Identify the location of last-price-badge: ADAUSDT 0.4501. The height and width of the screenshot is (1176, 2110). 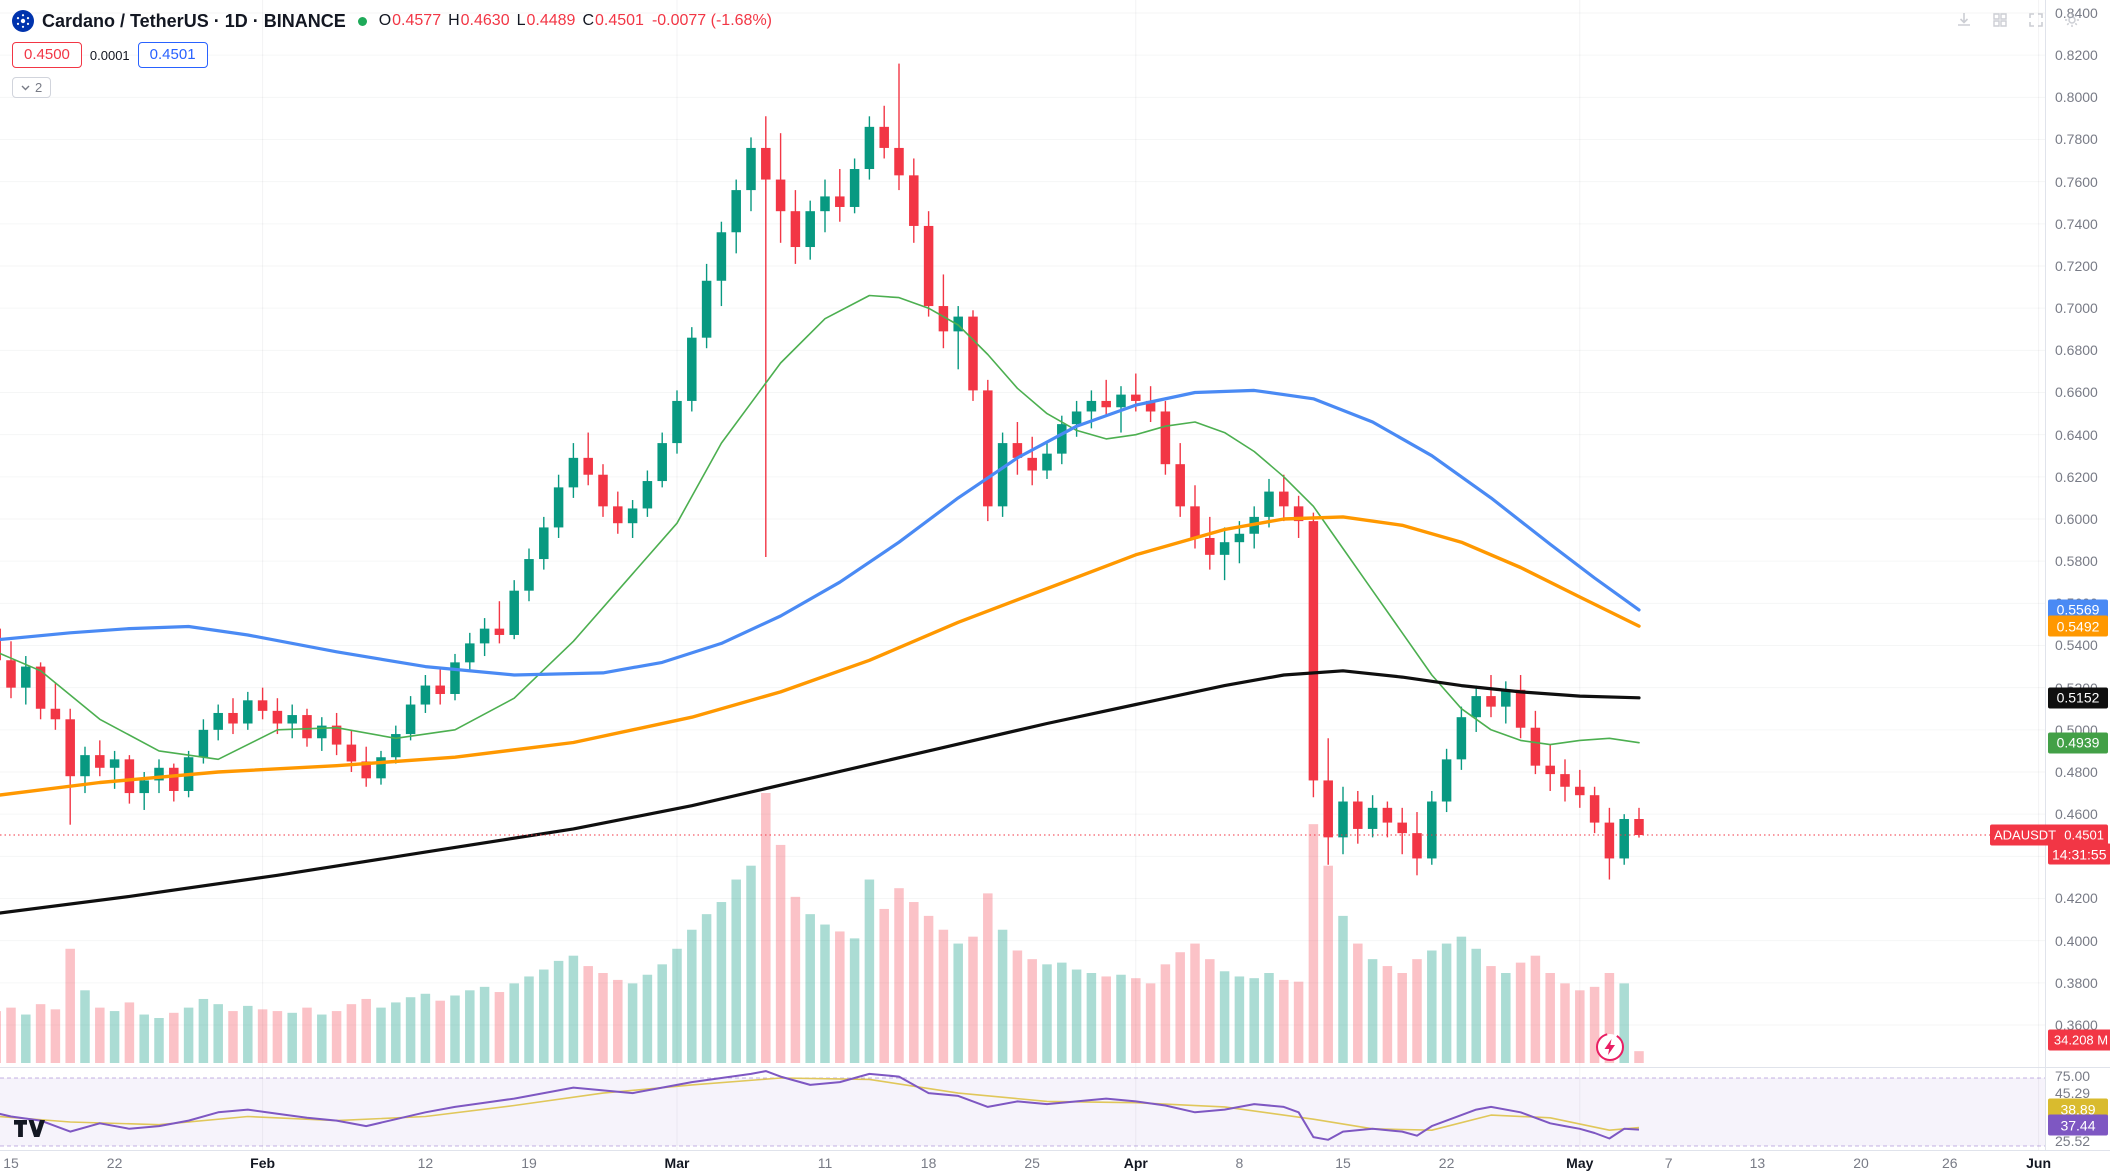
(2049, 835).